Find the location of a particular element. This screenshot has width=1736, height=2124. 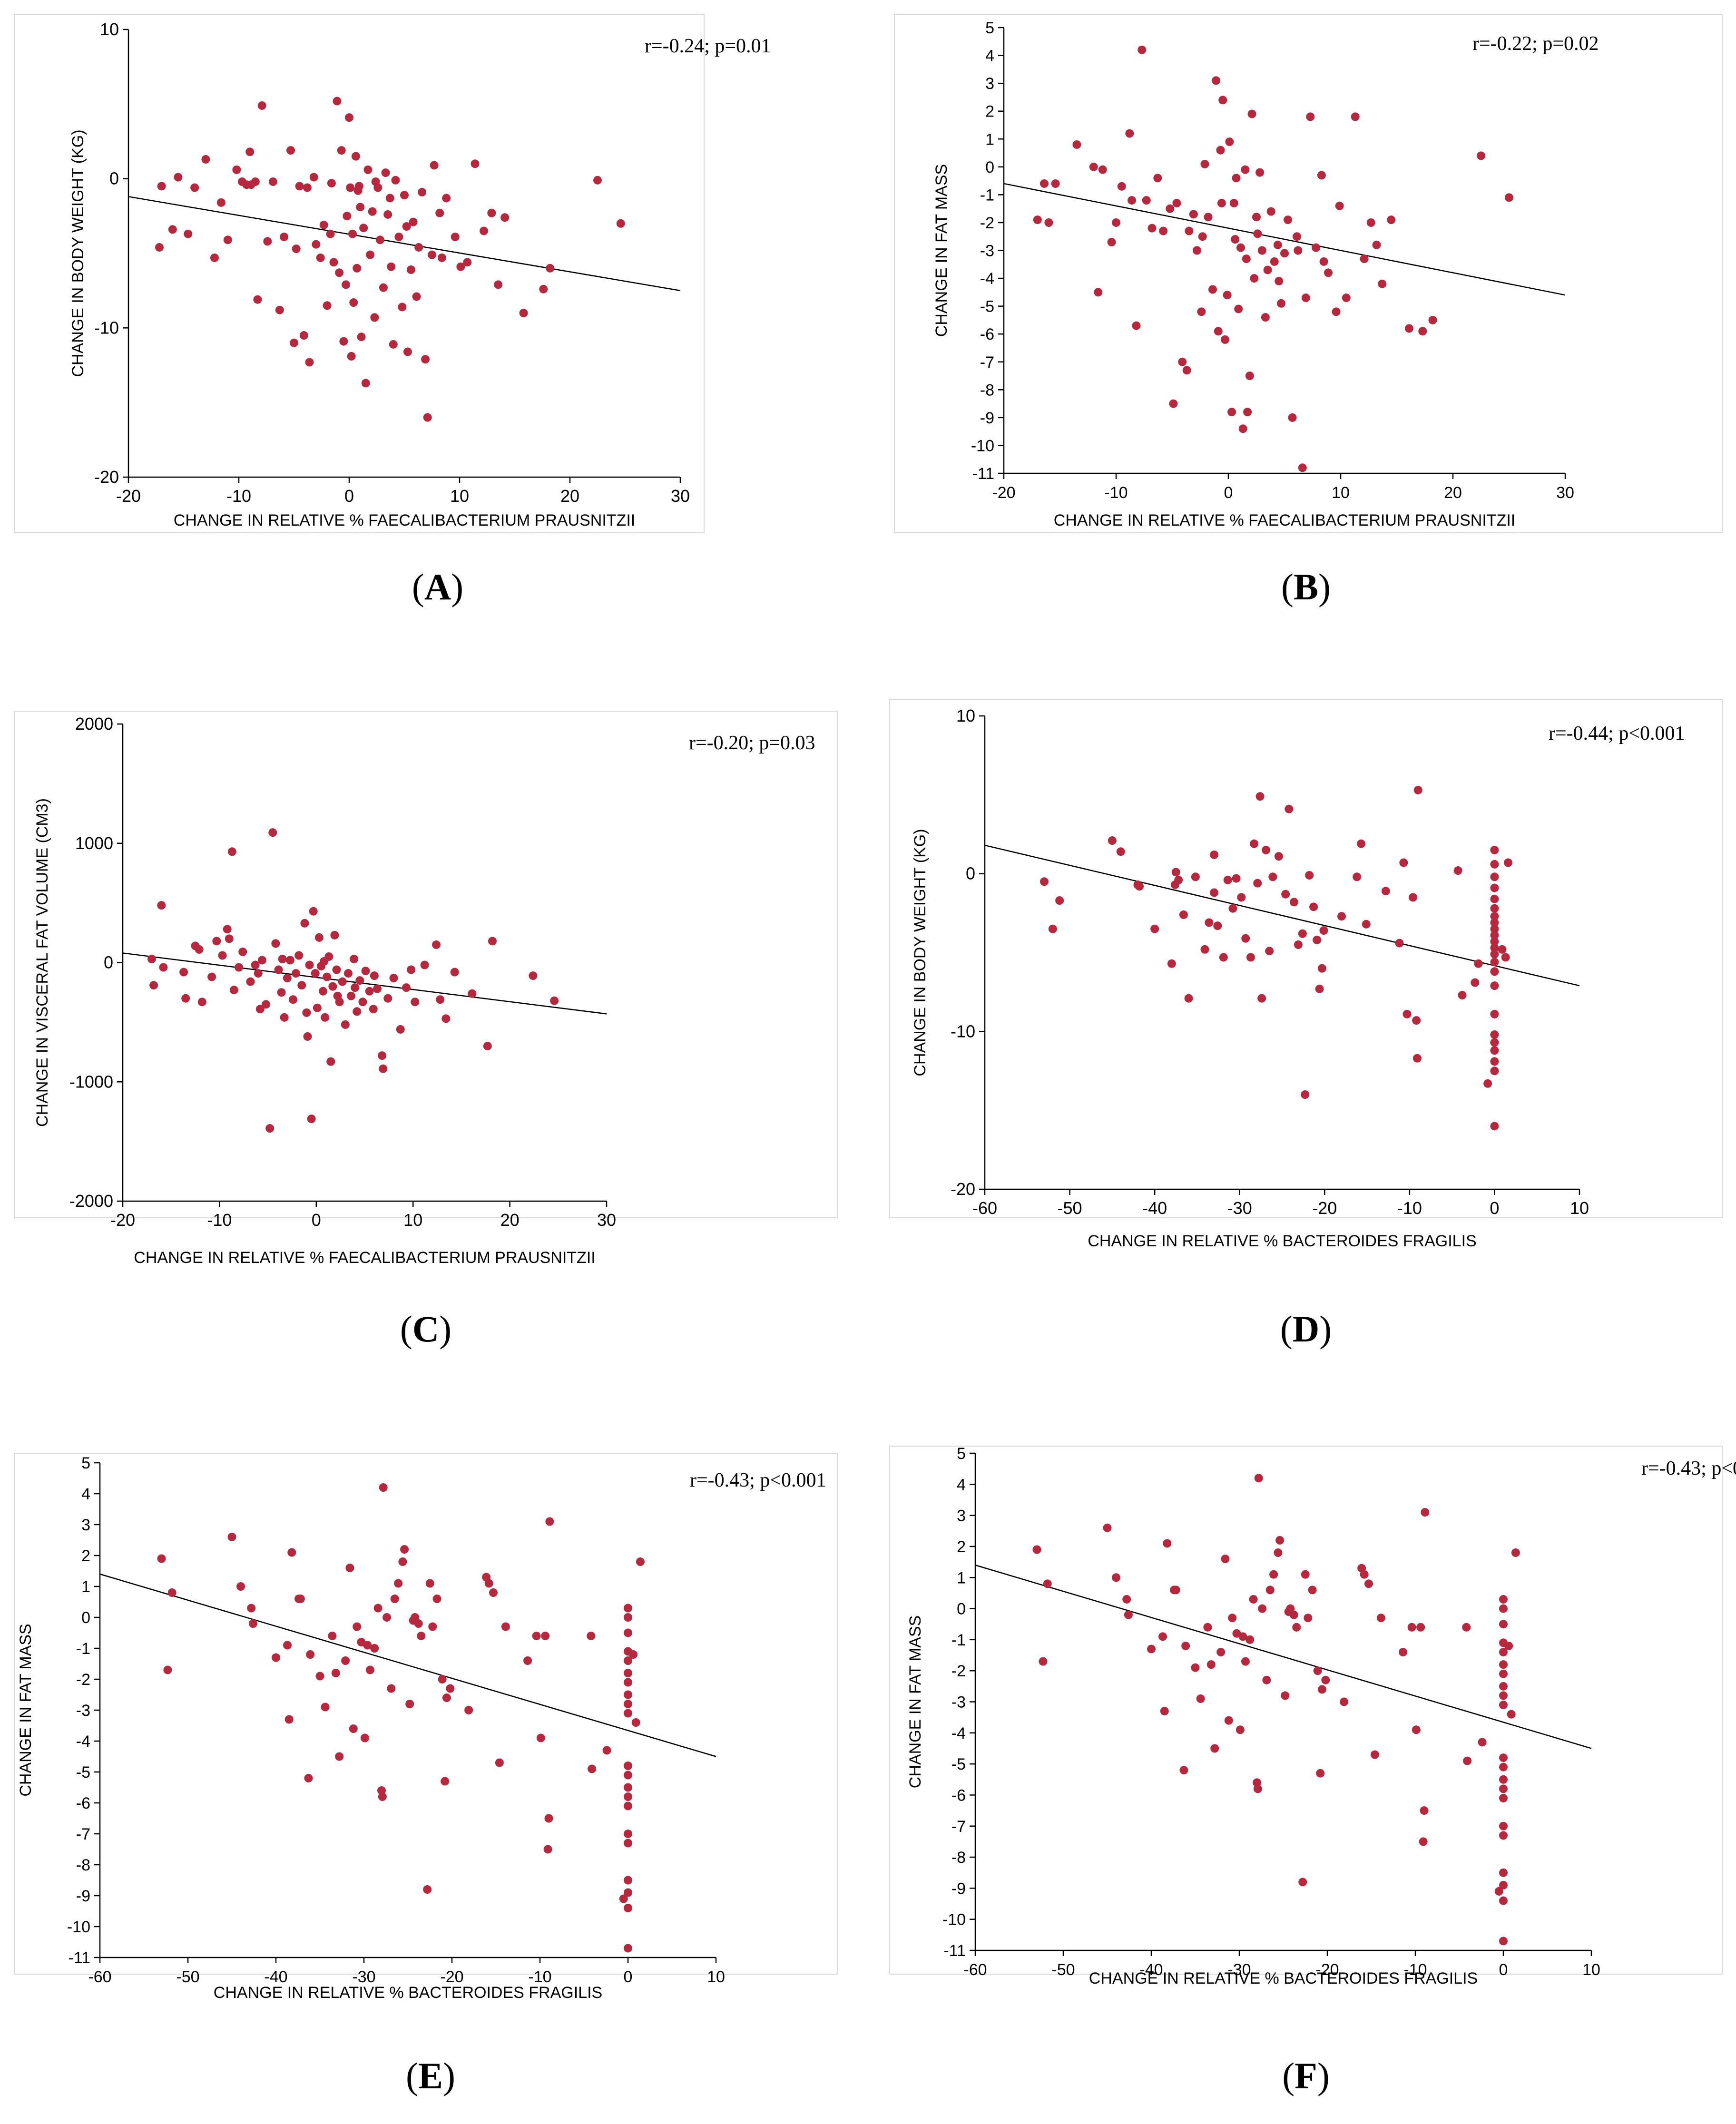

y-tick-label: -11 is located at coordinates (79, 1958).